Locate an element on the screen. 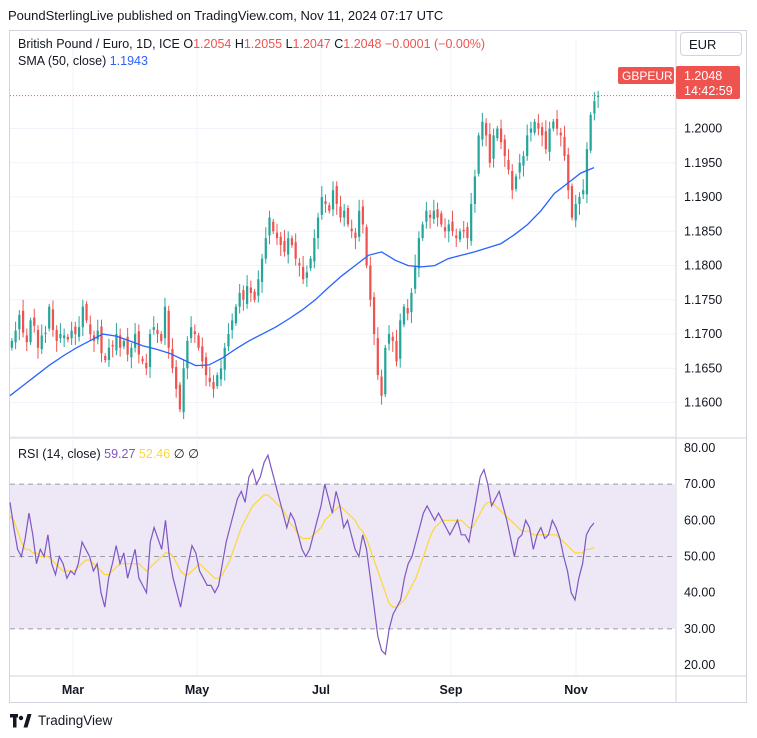  symbol-tag-bg is located at coordinates (646, 75).